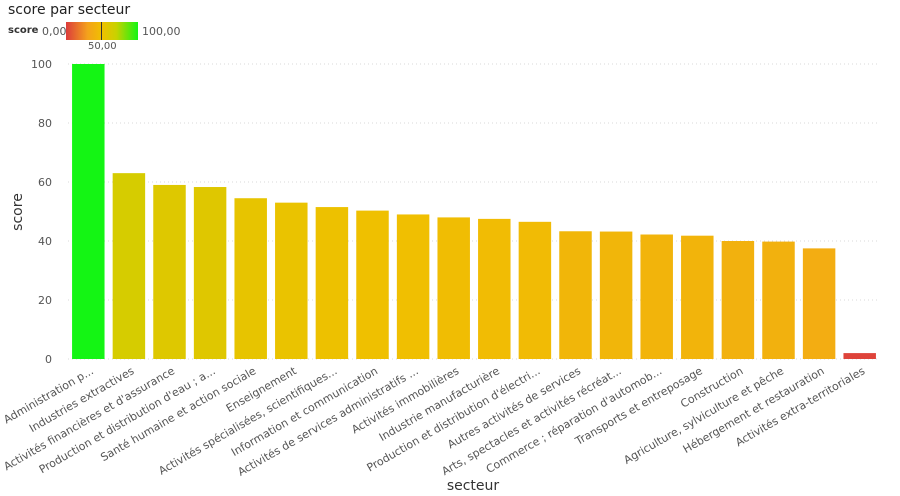  What do you see at coordinates (23, 30) in the screenshot?
I see `legend-title: score` at bounding box center [23, 30].